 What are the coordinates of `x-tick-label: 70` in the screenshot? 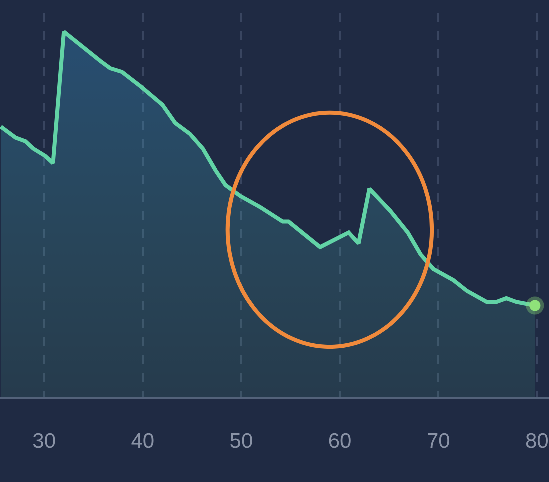 It's located at (438, 442).